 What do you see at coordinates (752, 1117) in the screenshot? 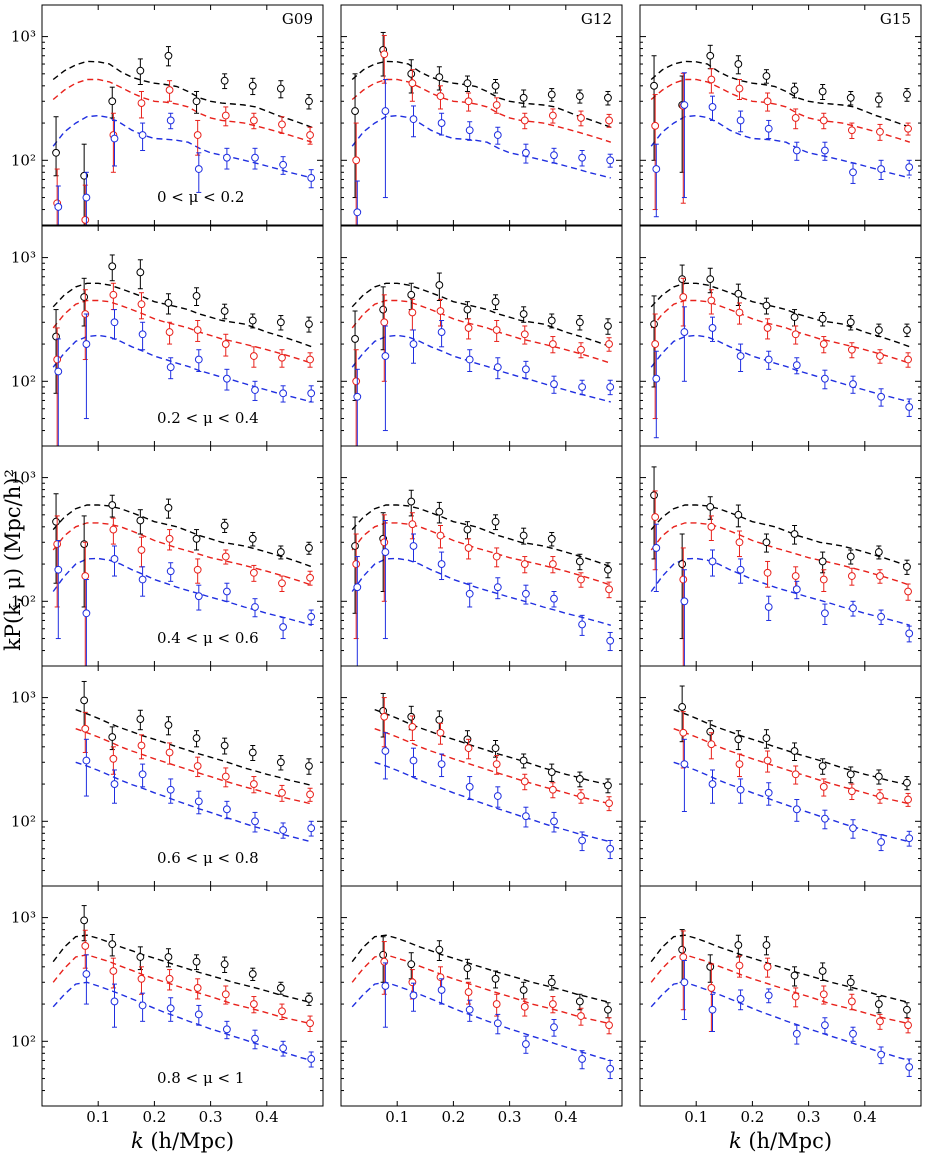
I see `x-tick-label: 0.2` at bounding box center [752, 1117].